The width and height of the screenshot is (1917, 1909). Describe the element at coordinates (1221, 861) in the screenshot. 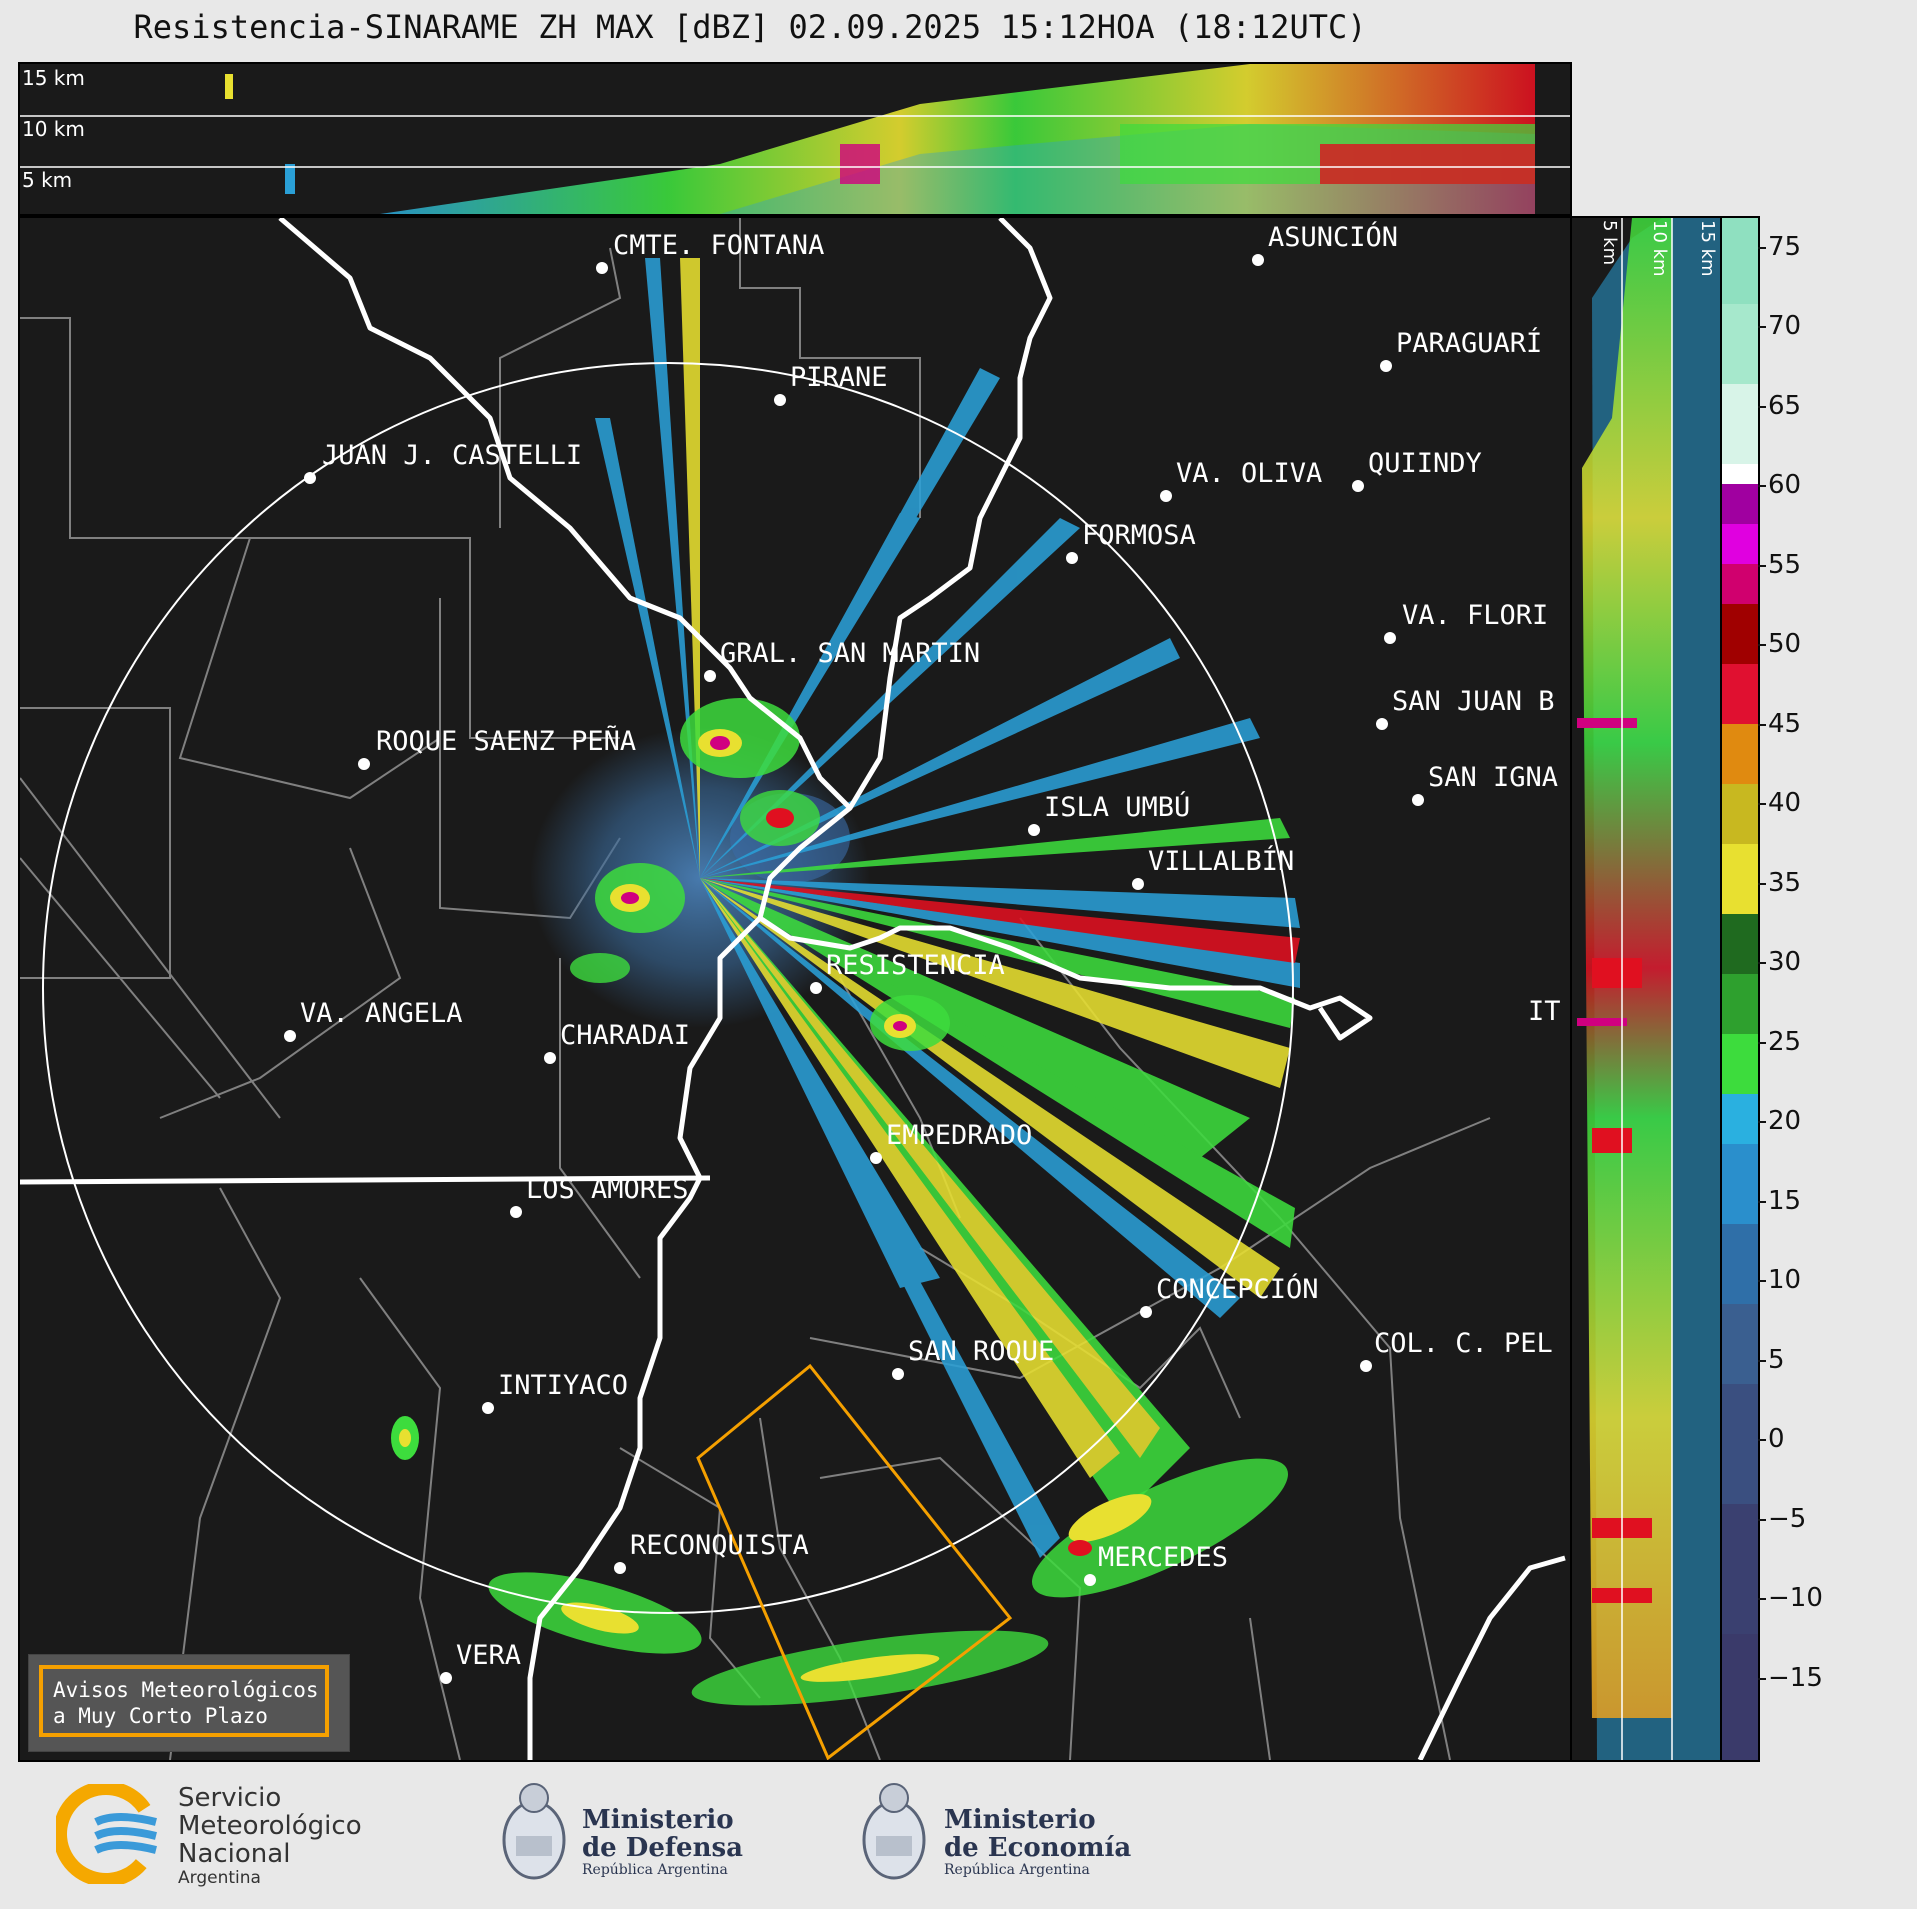

I see `city-label-villalbin: VILLALBÍN` at that location.